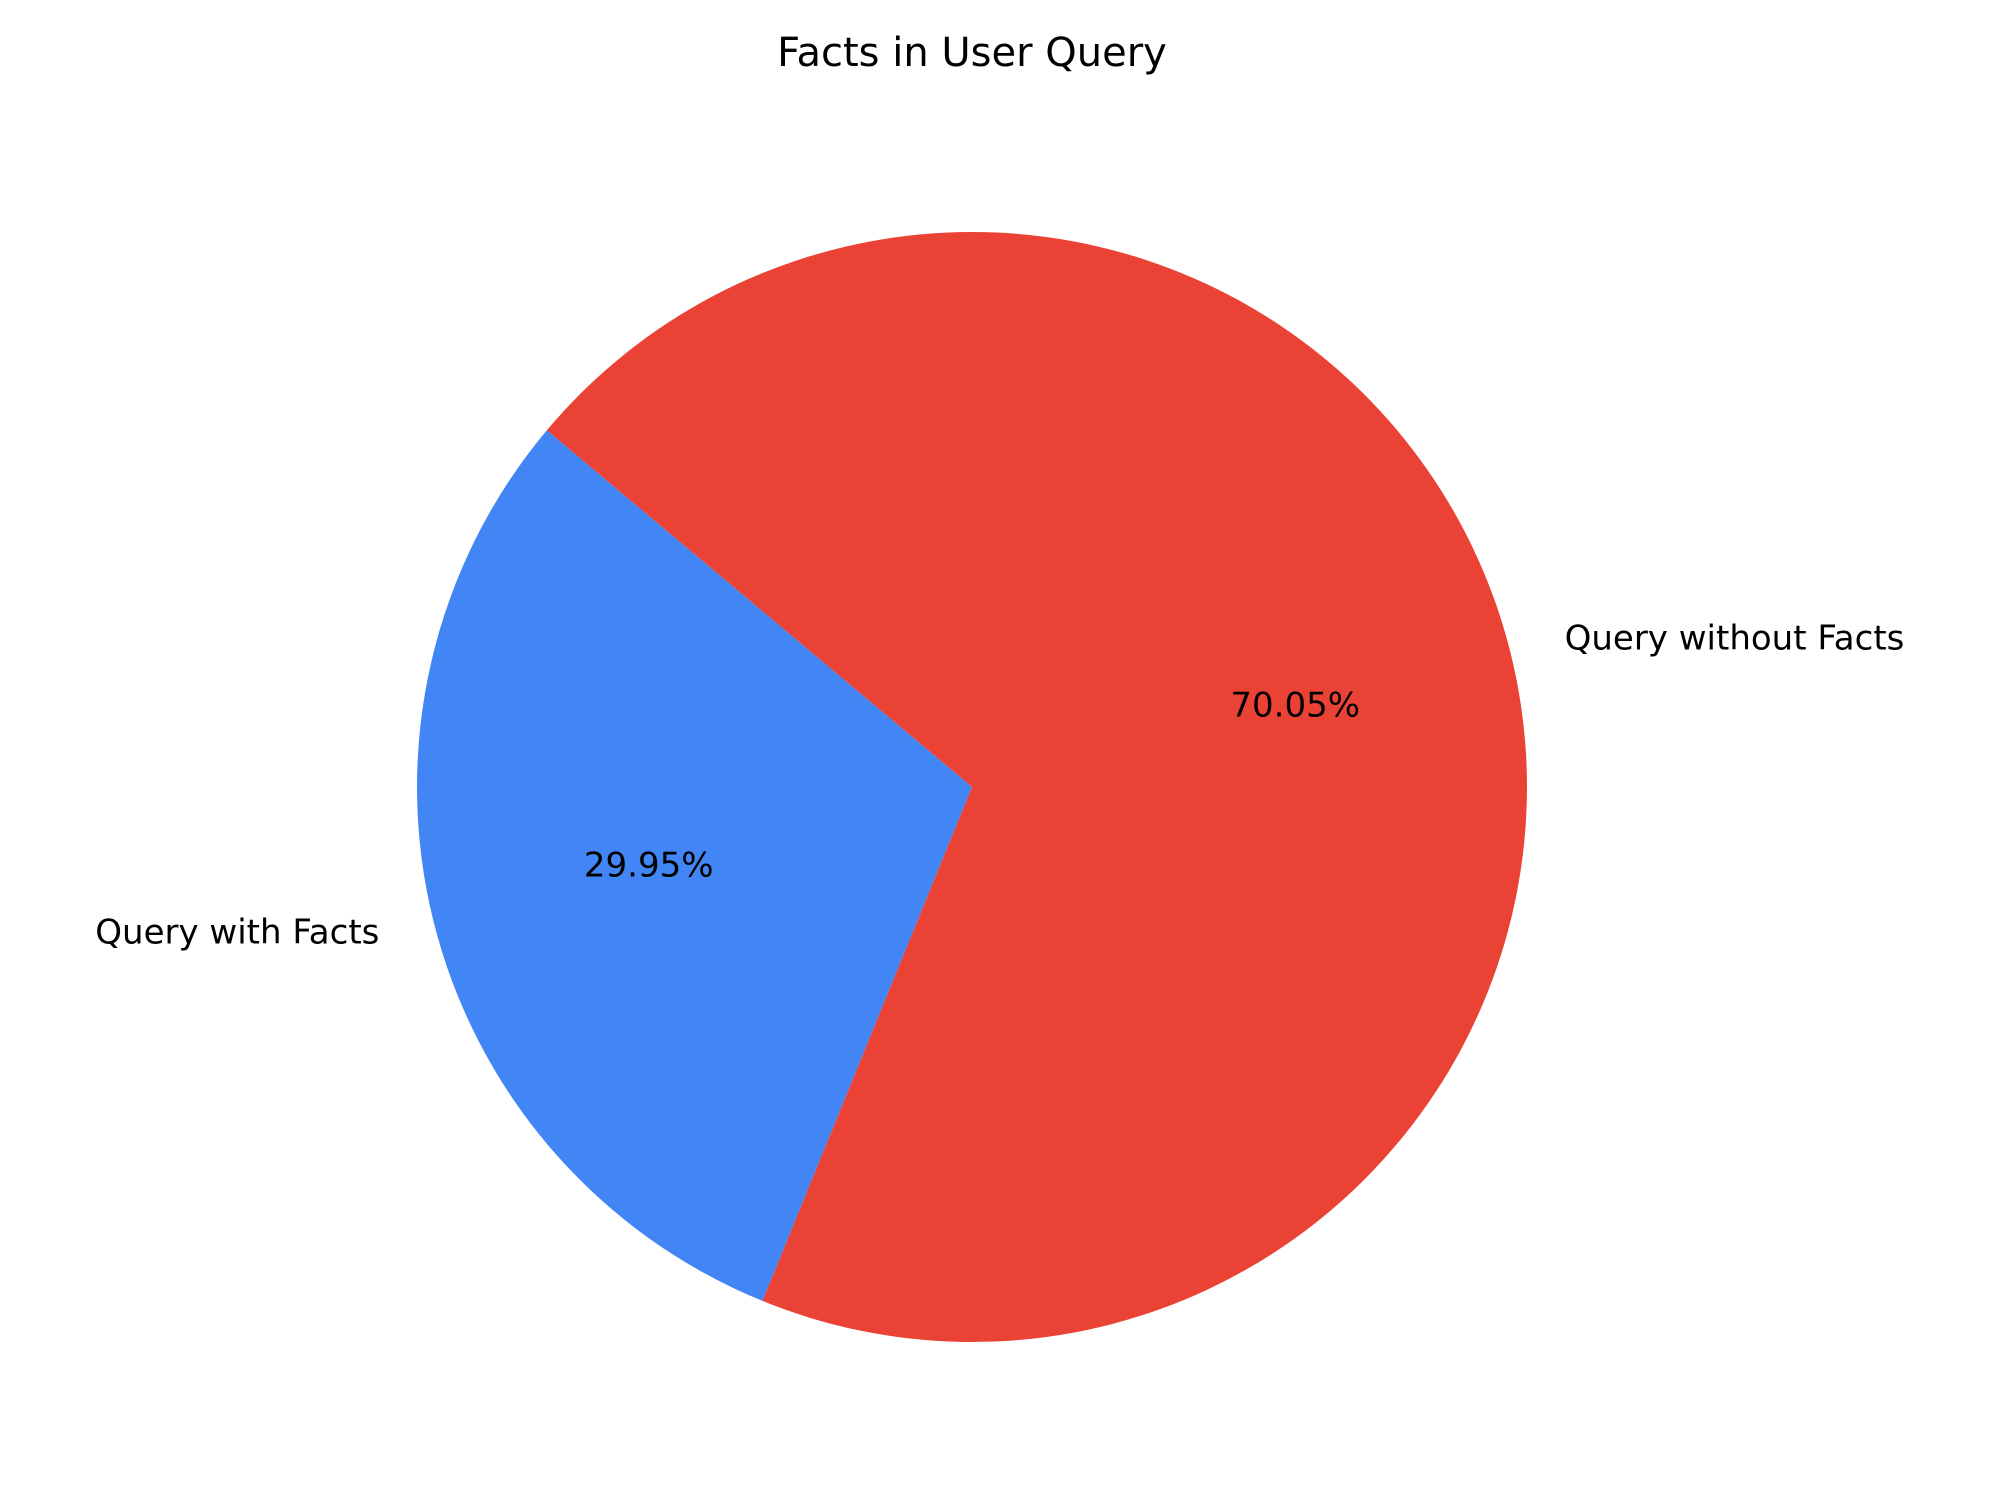 The image size is (2008, 1509). What do you see at coordinates (649, 866) in the screenshot?
I see `pct-label-query-with-facts: 29.95%` at bounding box center [649, 866].